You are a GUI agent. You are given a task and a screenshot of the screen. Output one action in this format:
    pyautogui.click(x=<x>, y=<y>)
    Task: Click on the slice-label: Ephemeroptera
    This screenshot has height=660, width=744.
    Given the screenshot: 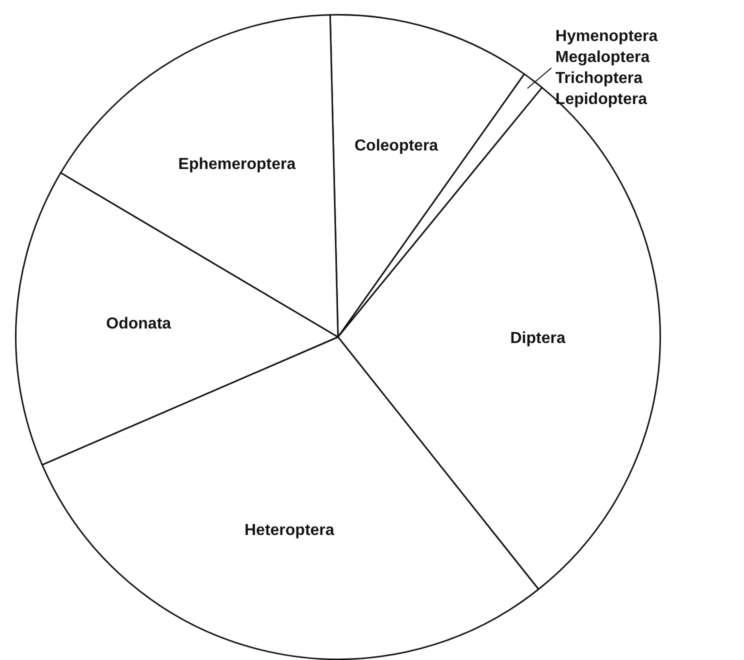 What is the action you would take?
    pyautogui.click(x=237, y=165)
    